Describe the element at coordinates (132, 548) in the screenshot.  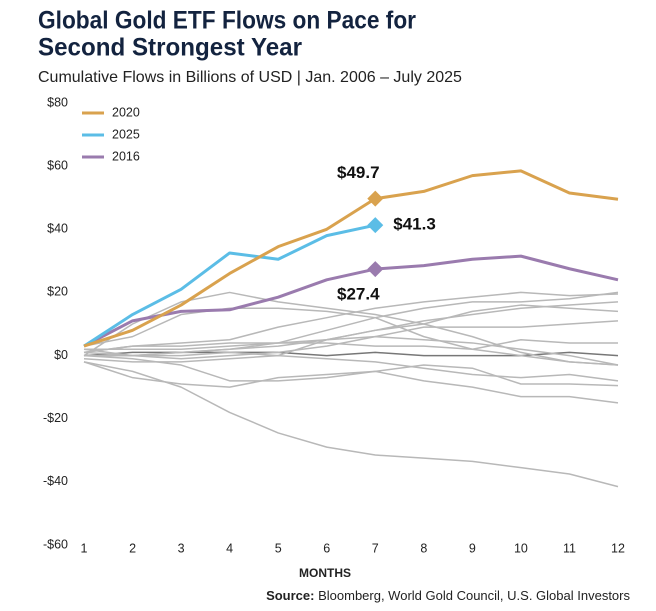
I see `x-tick-label: 2` at that location.